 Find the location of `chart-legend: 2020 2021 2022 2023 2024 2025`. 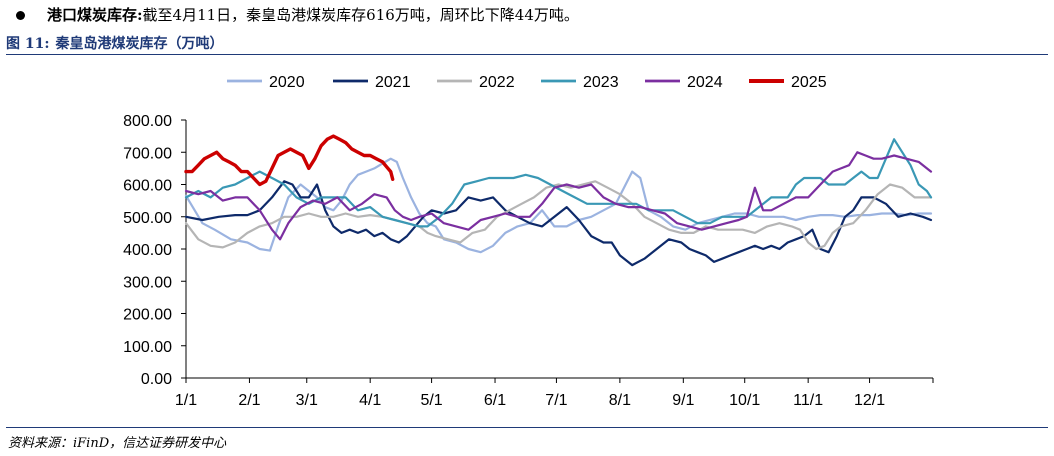

chart-legend: 2020 2021 2022 2023 2024 2025 is located at coordinates (527, 82).